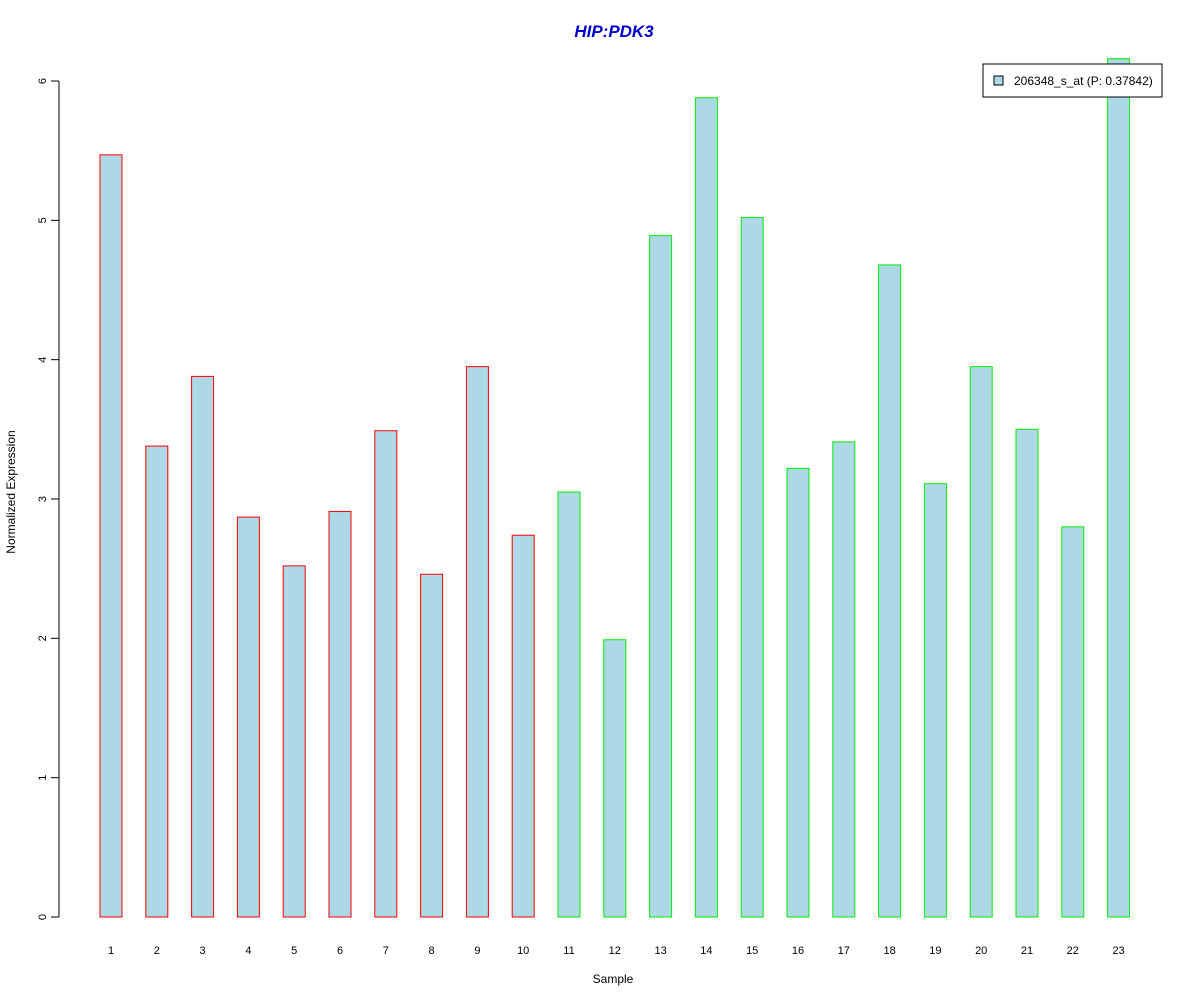 This screenshot has height=1000, width=1200. Describe the element at coordinates (43, 360) in the screenshot. I see `y-tick-label: 4` at that location.